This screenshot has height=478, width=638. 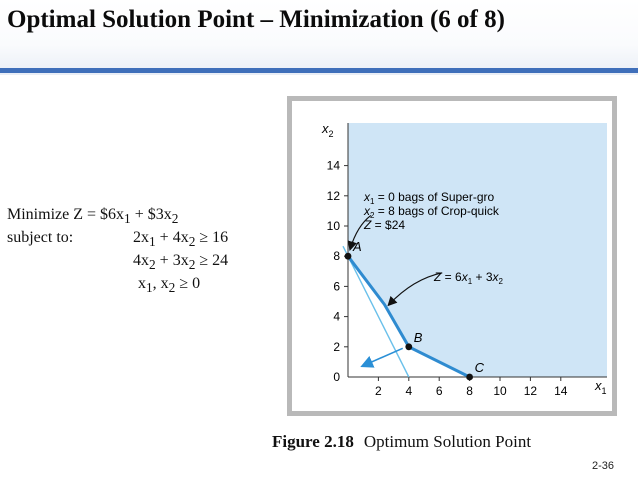 I want to click on x-tick-label: 14, so click(x=561, y=391).